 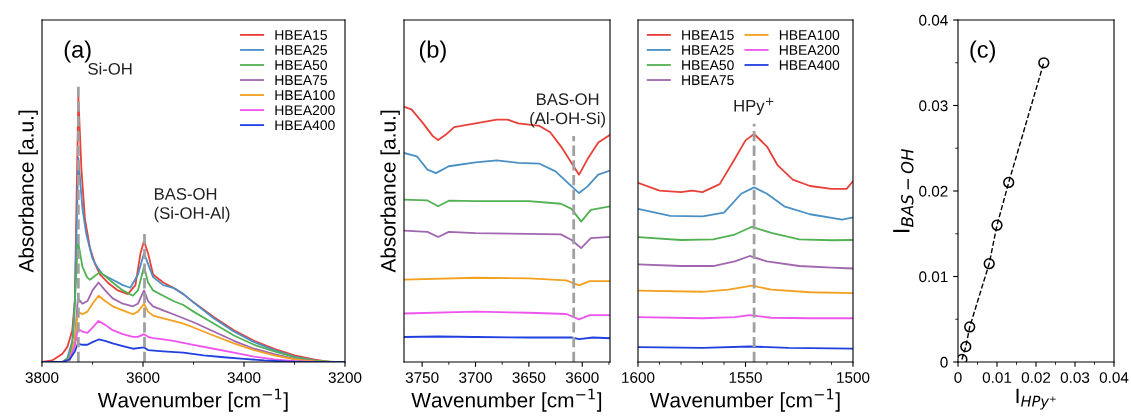 I want to click on text: (b), so click(x=432, y=51).